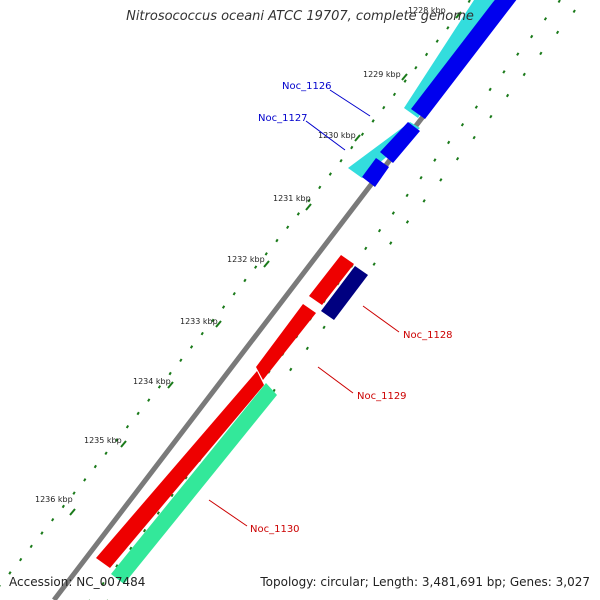  I want to click on gene-label-noc-1127: Noc_1127, so click(283, 118).